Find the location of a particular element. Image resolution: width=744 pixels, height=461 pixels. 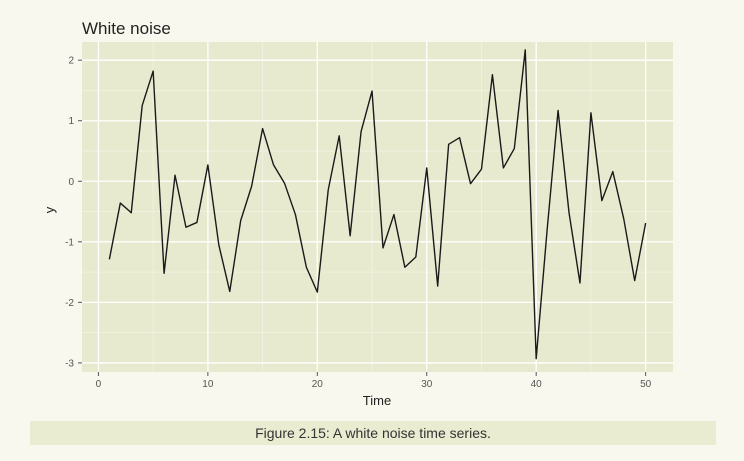

x-tick-label: 30 is located at coordinates (427, 384).